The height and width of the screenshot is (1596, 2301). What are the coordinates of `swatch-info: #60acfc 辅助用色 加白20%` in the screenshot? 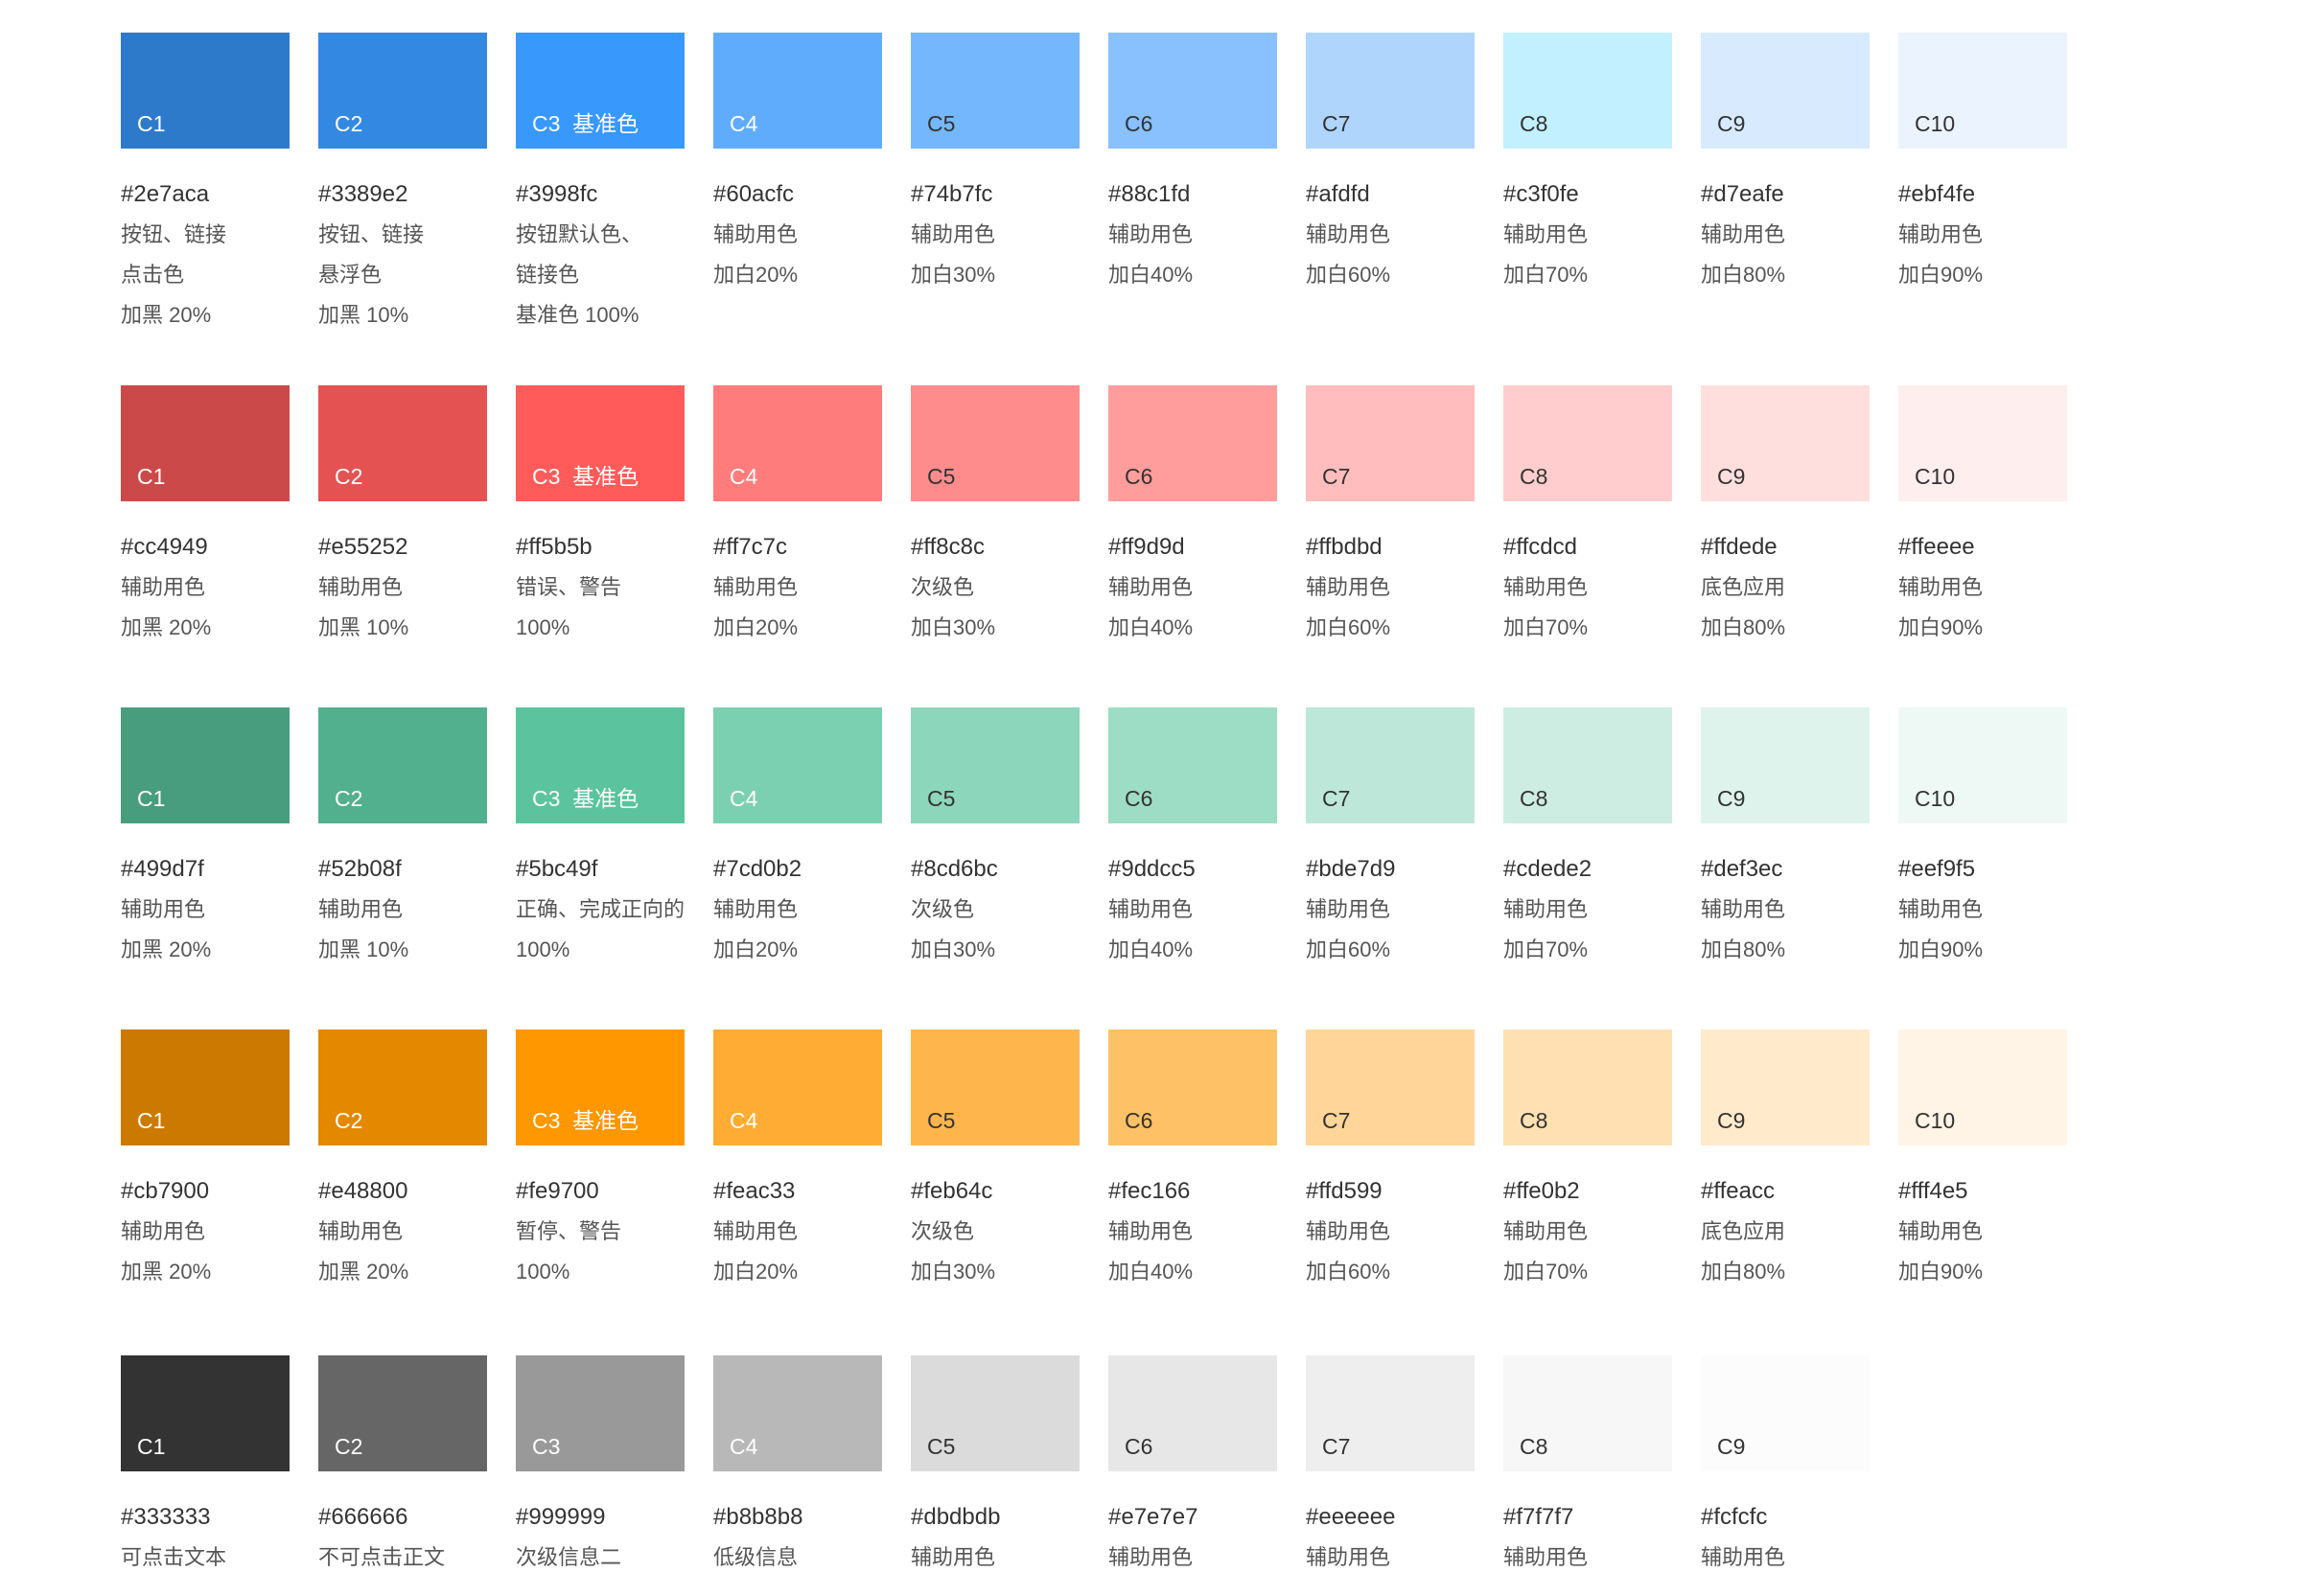 It's located at (797, 238).